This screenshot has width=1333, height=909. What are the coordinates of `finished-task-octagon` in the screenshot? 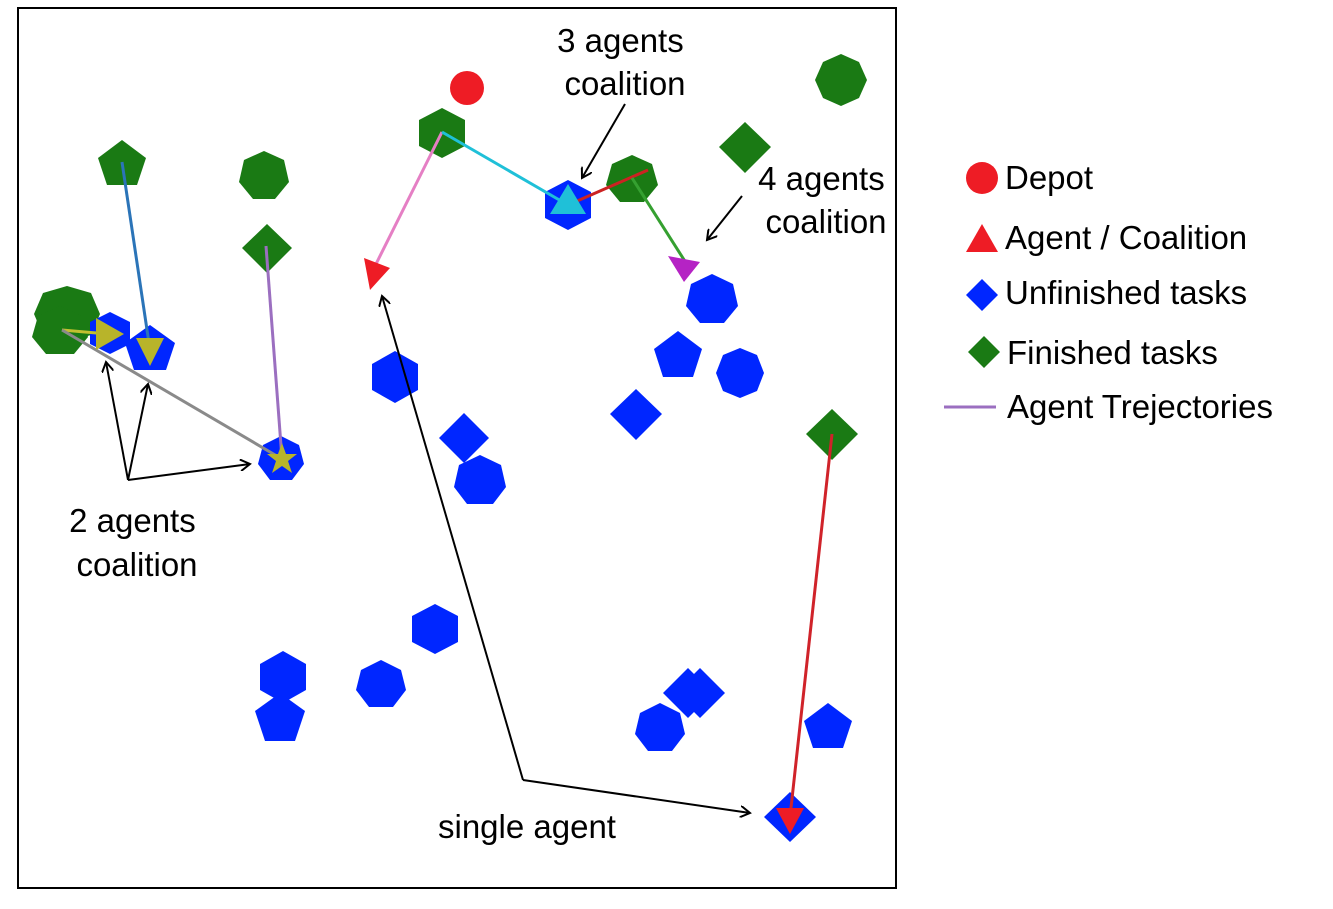 It's located at (841, 80).